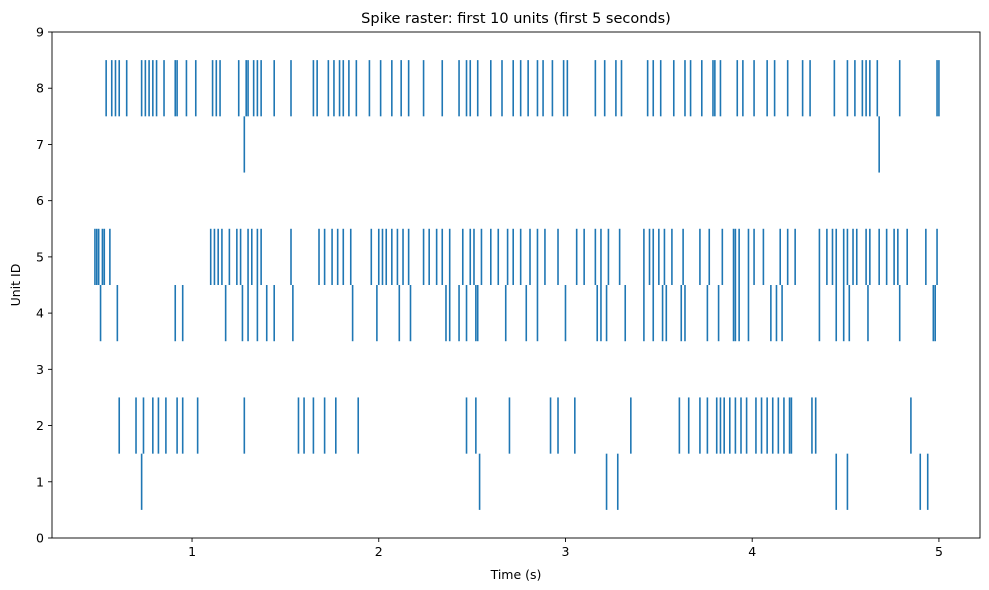 This screenshot has height=590, width=989. Describe the element at coordinates (40, 313) in the screenshot. I see `y-tick-label-4: 4` at that location.